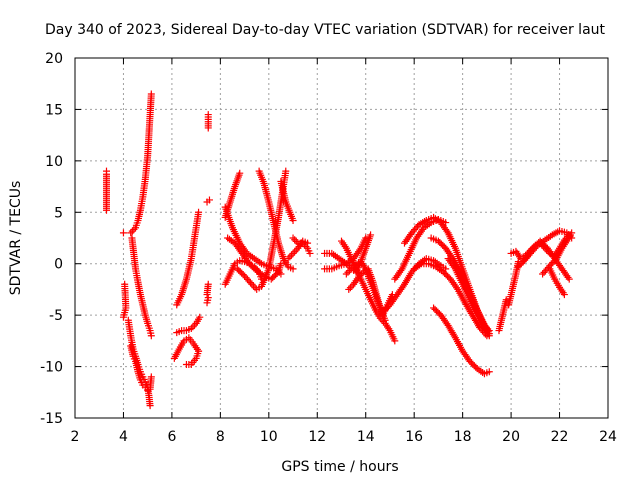 This screenshot has width=640, height=480. Describe the element at coordinates (511, 437) in the screenshot. I see `x-tick-label: 20` at that location.